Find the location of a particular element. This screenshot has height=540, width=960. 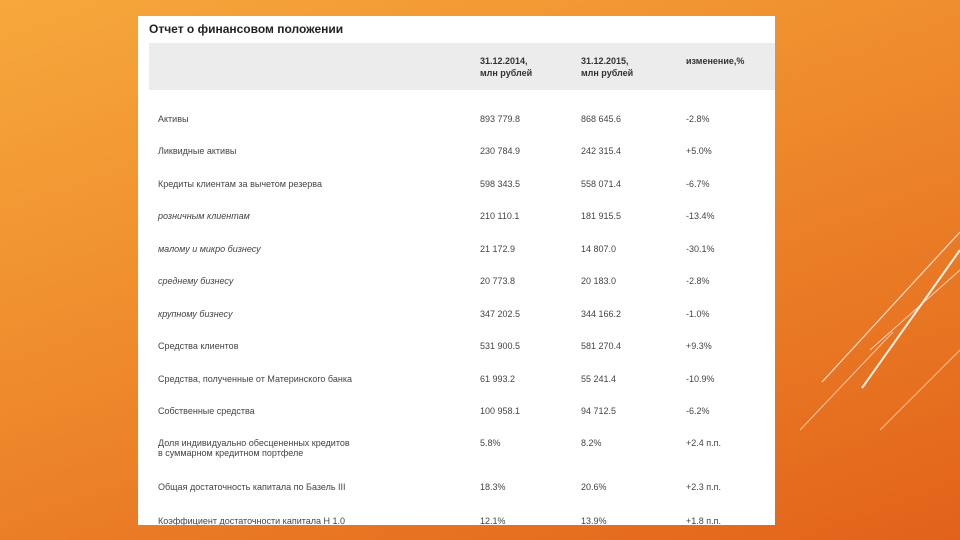

change-value: -30.1% is located at coordinates (700, 249).